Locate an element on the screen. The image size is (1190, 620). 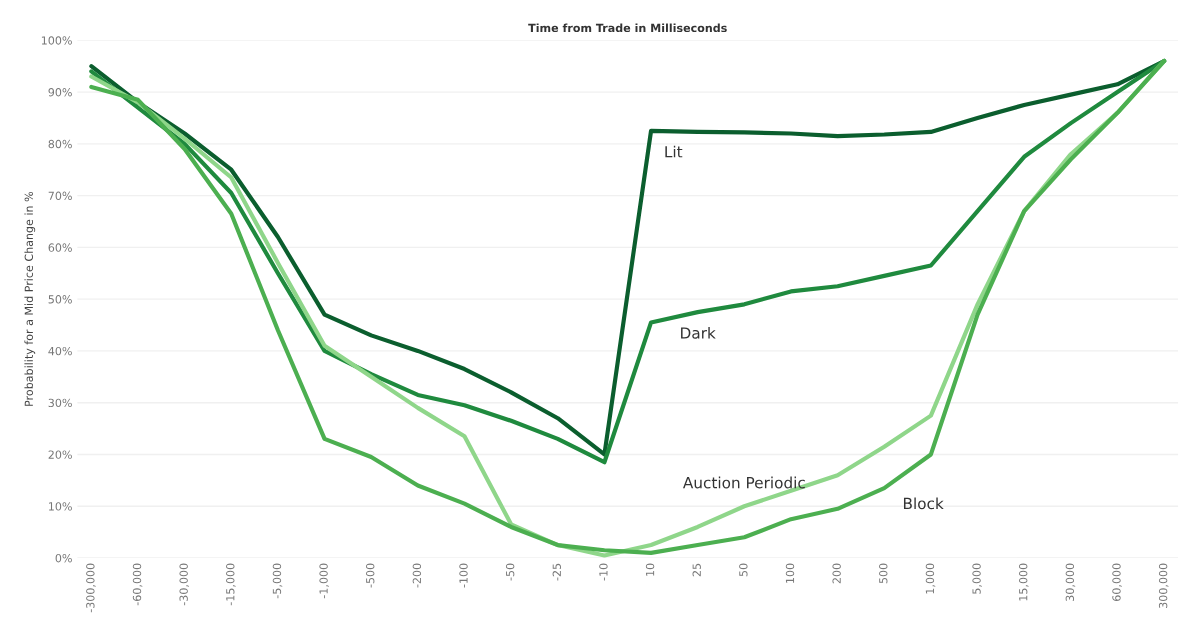
y-tick-label: 10% is located at coordinates (60, 506).